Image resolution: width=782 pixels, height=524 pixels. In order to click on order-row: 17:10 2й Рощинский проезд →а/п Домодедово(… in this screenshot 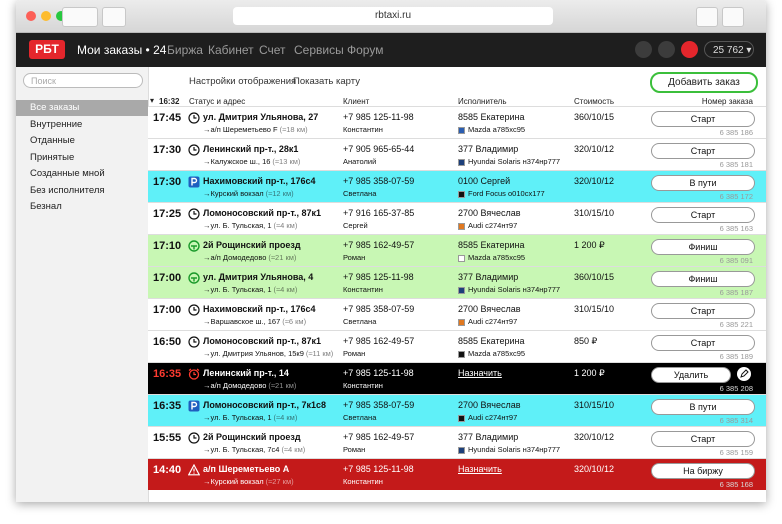, I will do `click(457, 250)`.